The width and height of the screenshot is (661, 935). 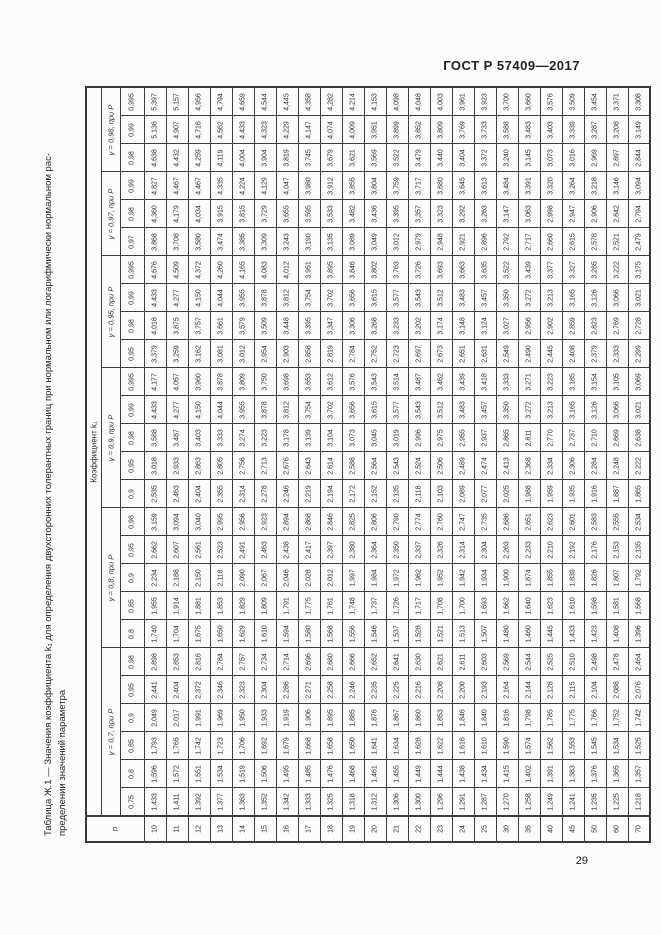 I want to click on k-value-cell: 1,675, so click(x=199, y=633).